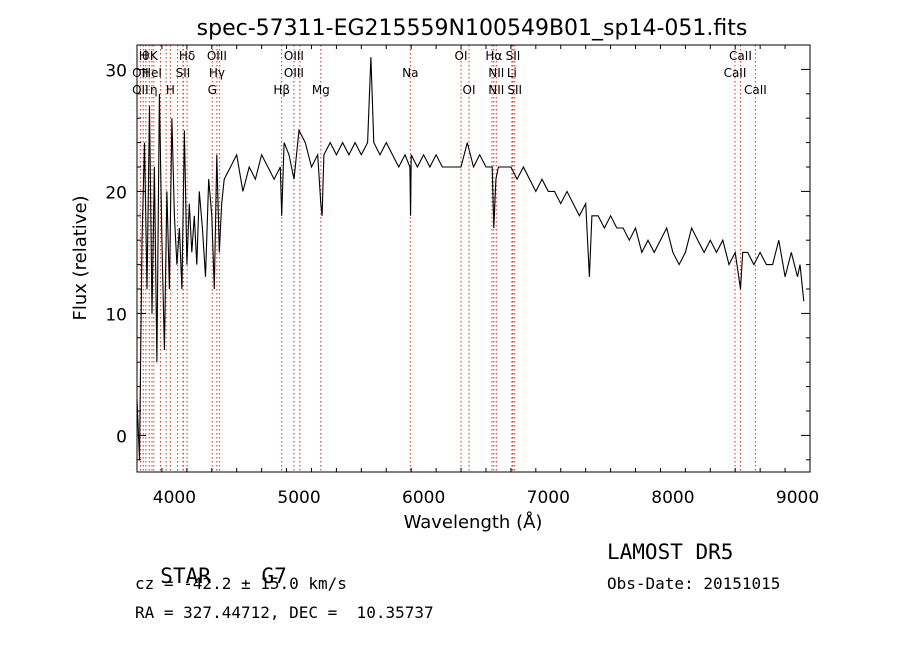 This screenshot has height=649, width=900. What do you see at coordinates (423, 498) in the screenshot?
I see `x-tick-label: 6000` at bounding box center [423, 498].